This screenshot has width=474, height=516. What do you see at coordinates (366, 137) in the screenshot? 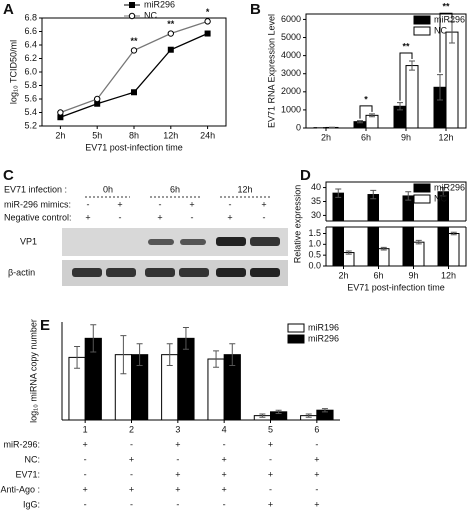
I see `x-tick-label: 6h` at bounding box center [366, 137].